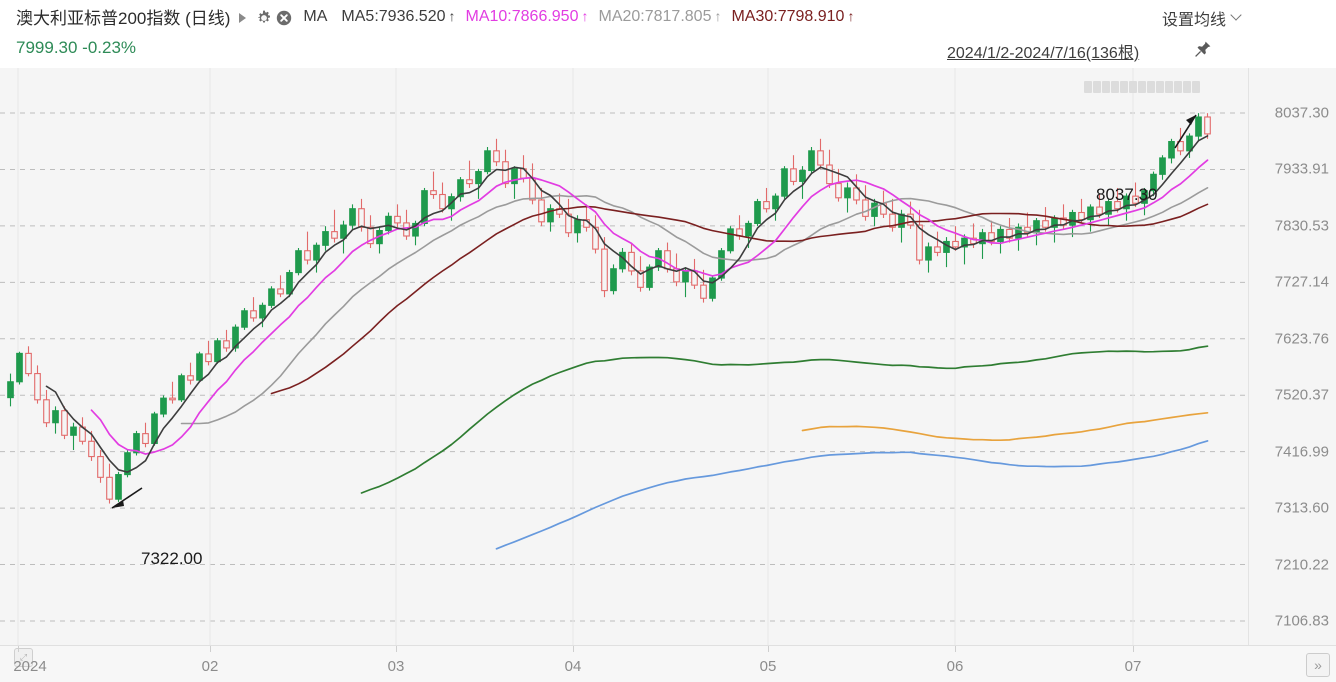  I want to click on set-moving-average-dropdown: 设置均线, so click(1201, 18).